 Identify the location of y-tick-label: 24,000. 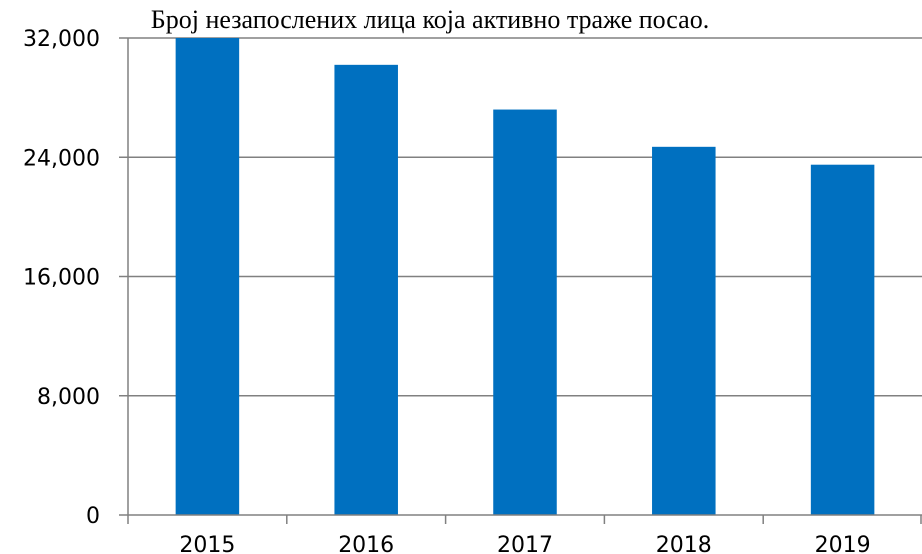
(61, 158).